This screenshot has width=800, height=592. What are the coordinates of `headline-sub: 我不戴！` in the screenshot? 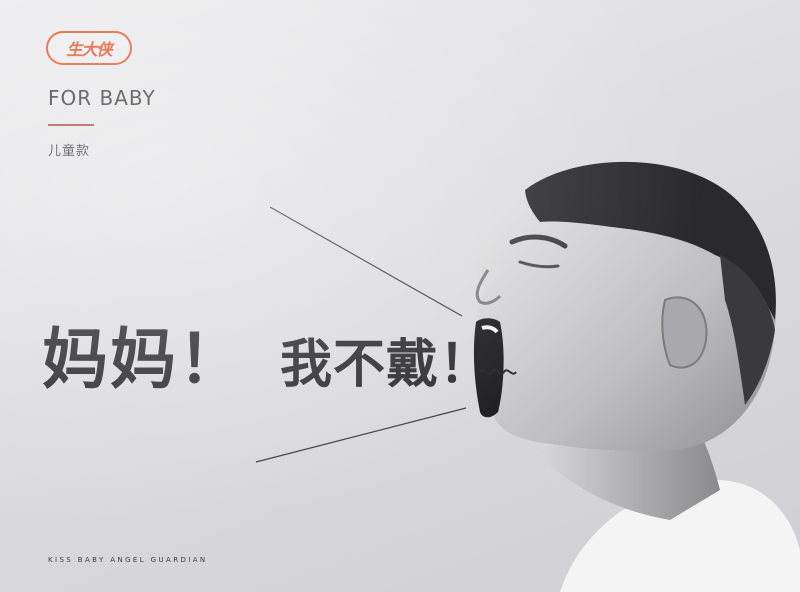 It's located at (386, 365).